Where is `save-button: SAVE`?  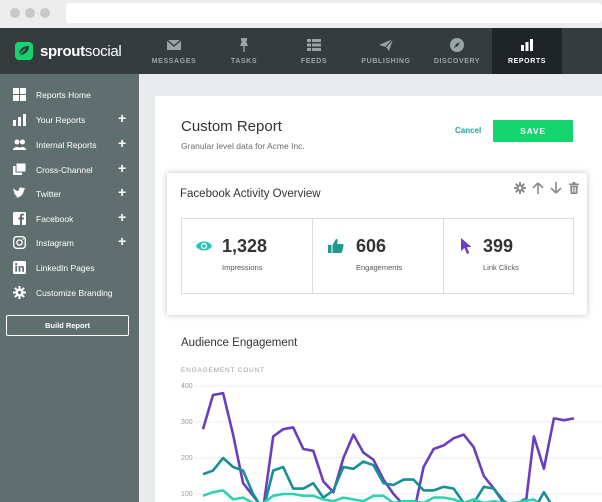 save-button: SAVE is located at coordinates (533, 131).